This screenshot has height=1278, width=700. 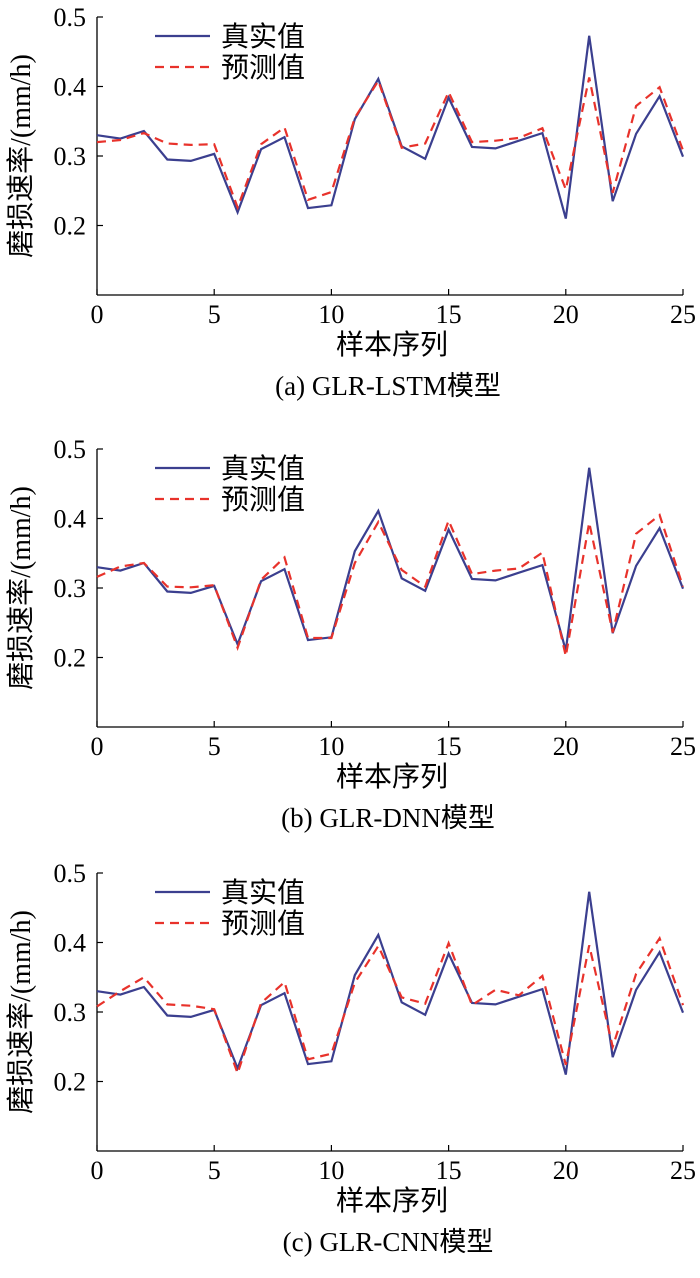 I want to click on panel-caption: (b) GLR-DNN模型, so click(x=388, y=818).